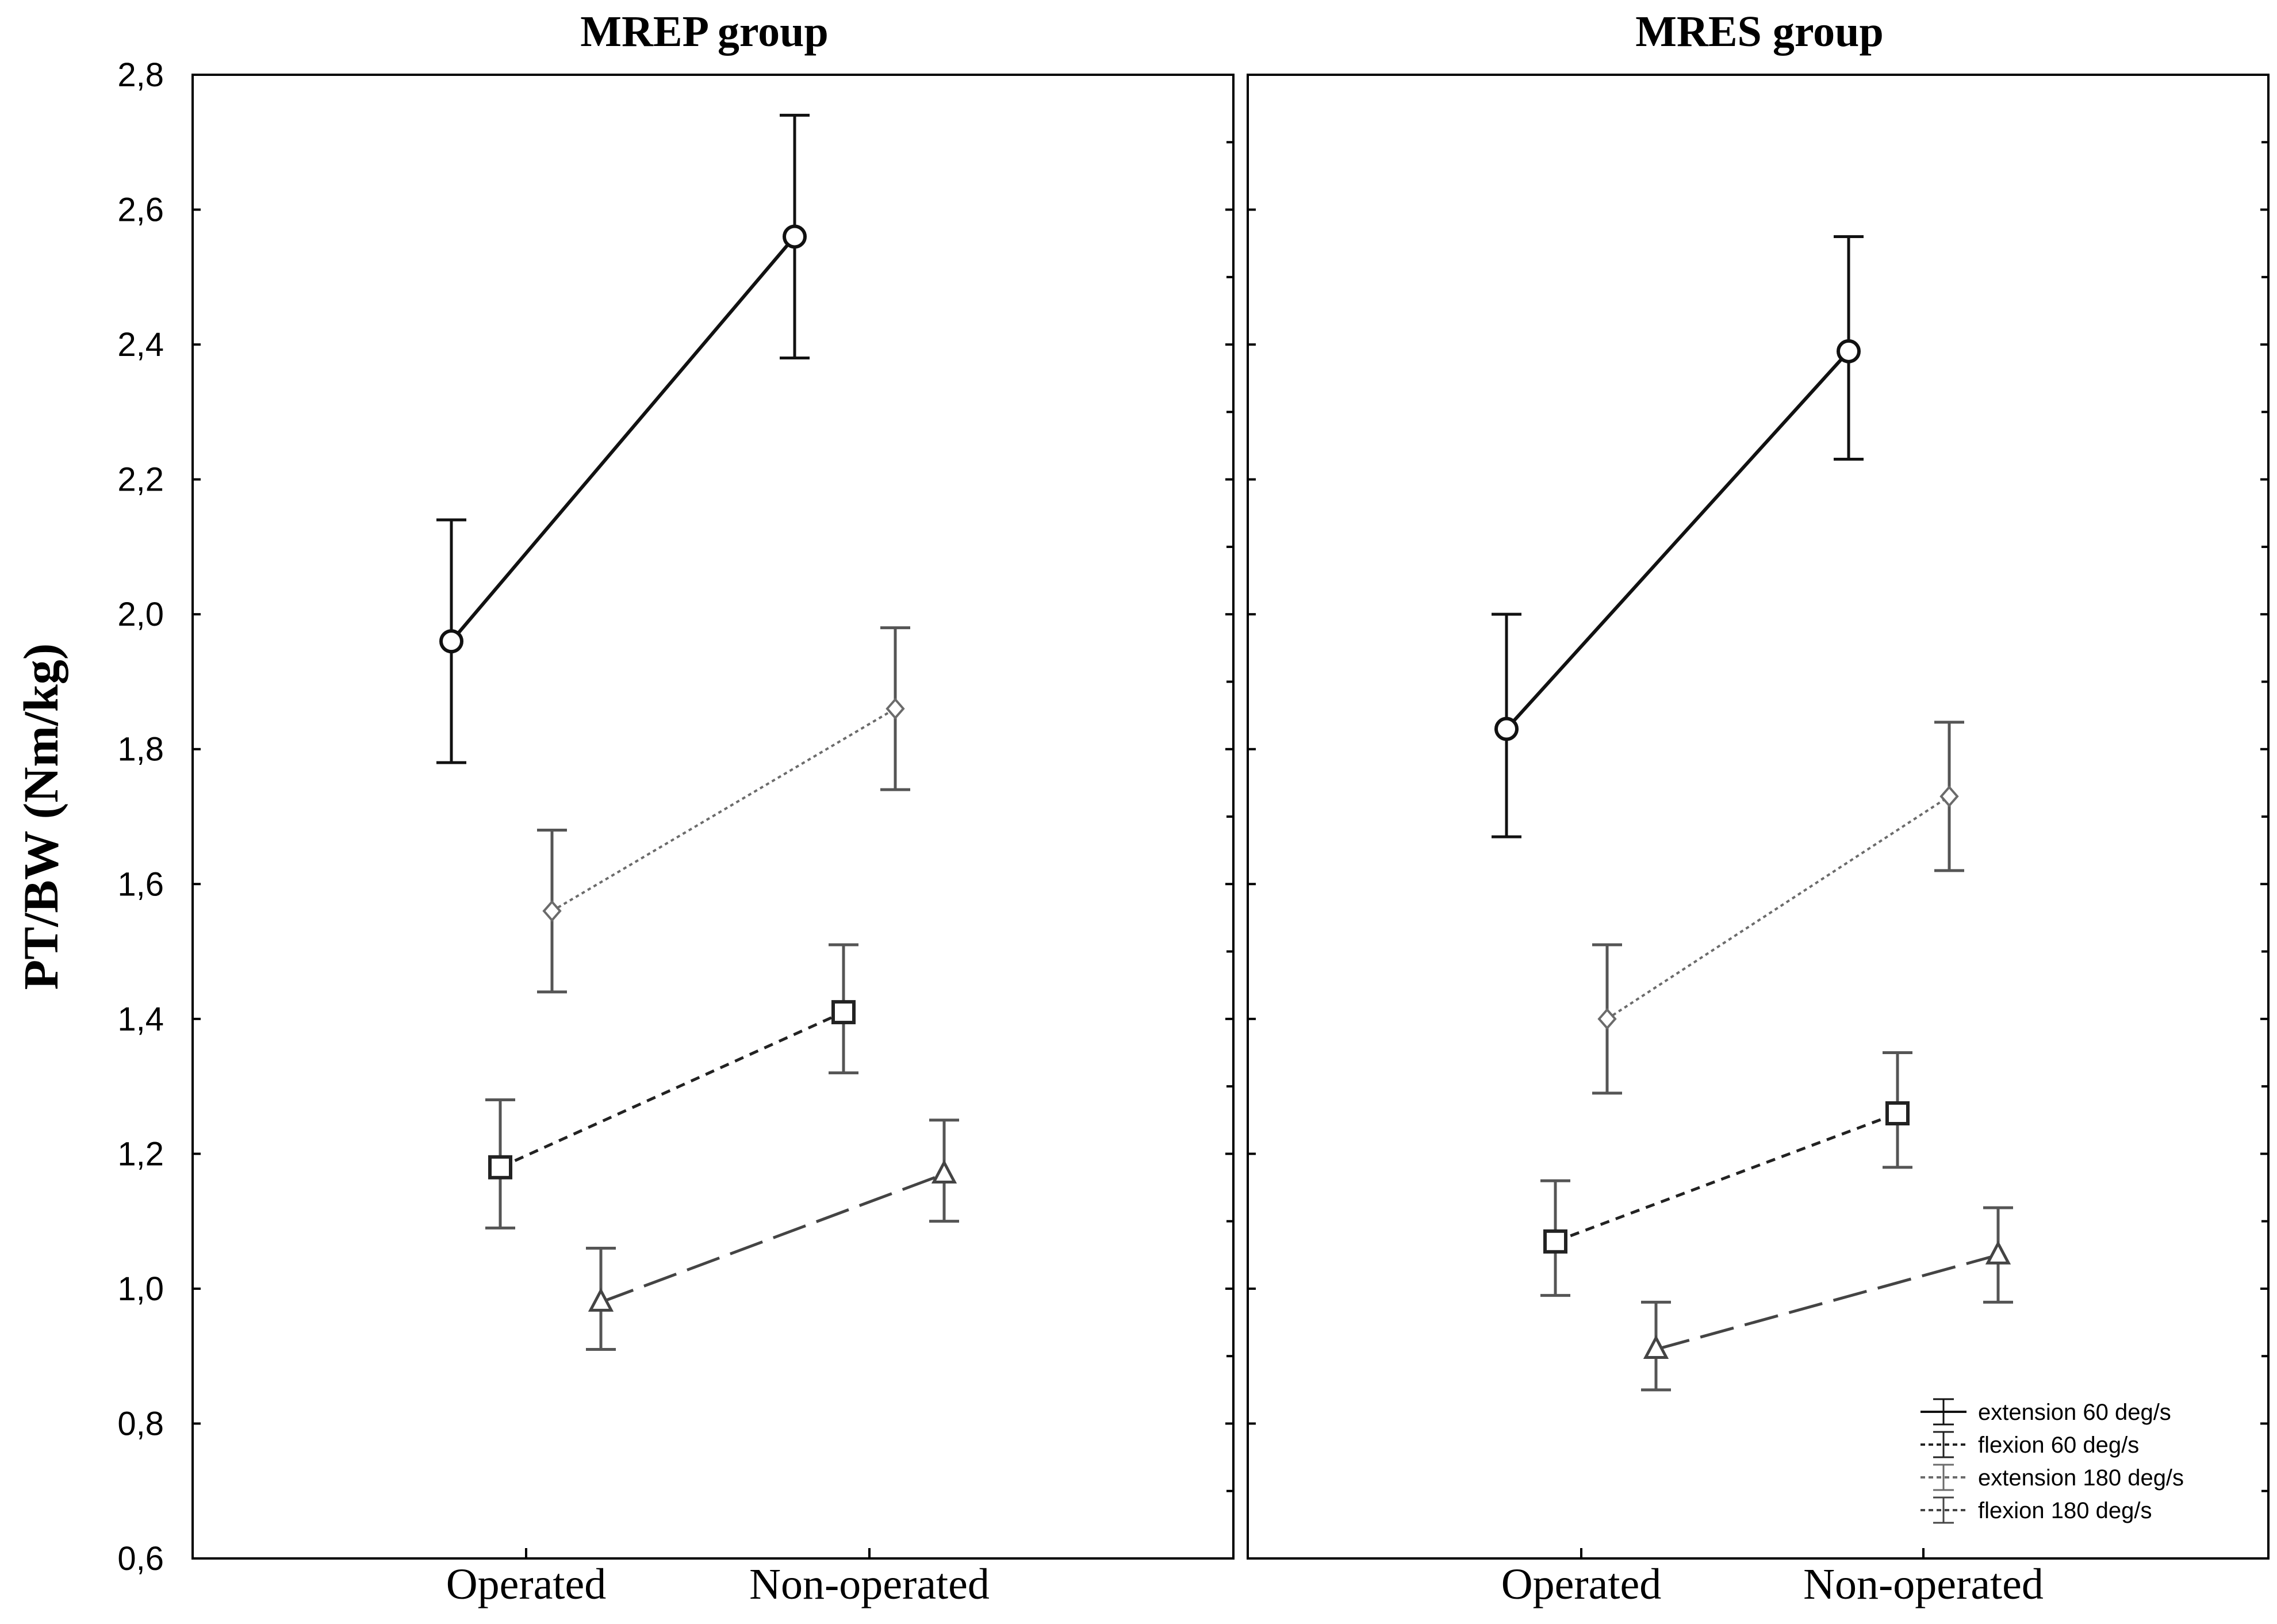 The image size is (2277, 1624). I want to click on y-tick-label: 1,8, so click(140, 750).